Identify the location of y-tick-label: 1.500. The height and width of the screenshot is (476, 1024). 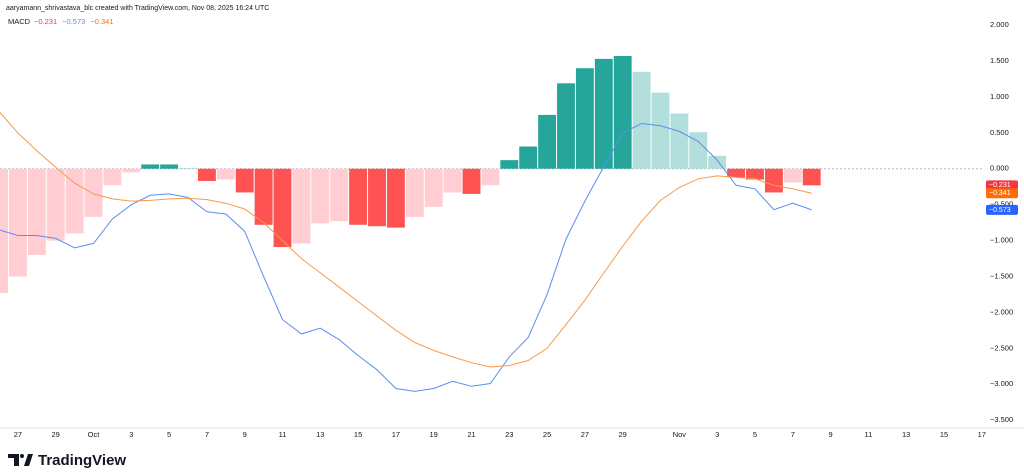
(999, 60).